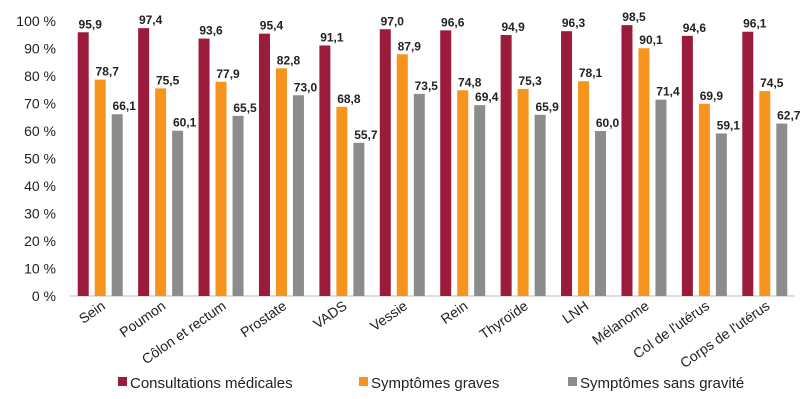  What do you see at coordinates (151, 20) in the screenshot?
I see `data-label: 97,4` at bounding box center [151, 20].